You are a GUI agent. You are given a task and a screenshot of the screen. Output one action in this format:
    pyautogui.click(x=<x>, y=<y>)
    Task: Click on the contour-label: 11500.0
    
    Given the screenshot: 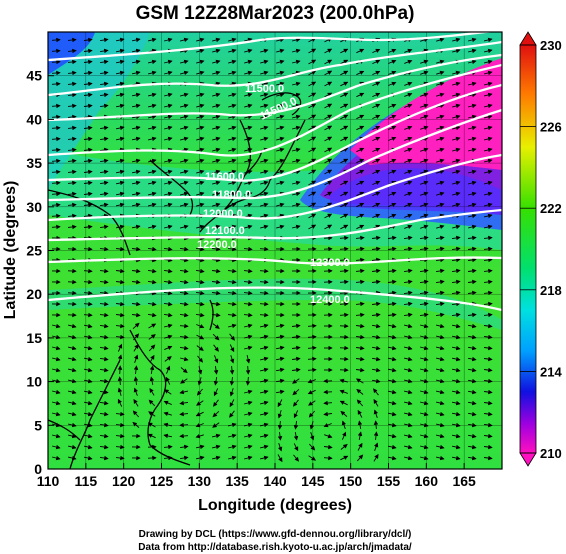 What is the action you would take?
    pyautogui.click(x=264, y=89)
    